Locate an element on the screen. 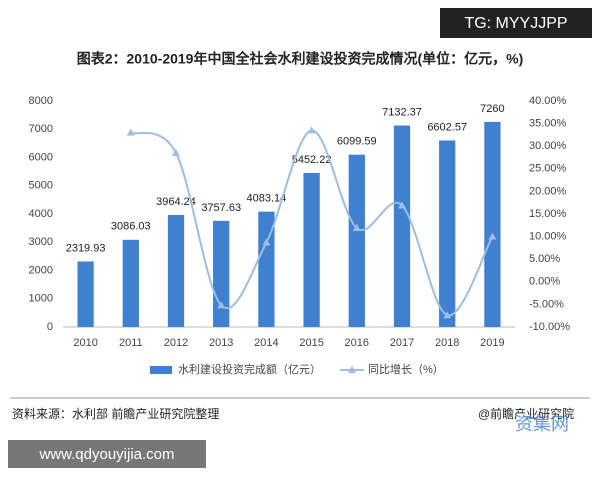 This screenshot has height=480, width=600. y2-tick-label: -5.00% is located at coordinates (546, 304).